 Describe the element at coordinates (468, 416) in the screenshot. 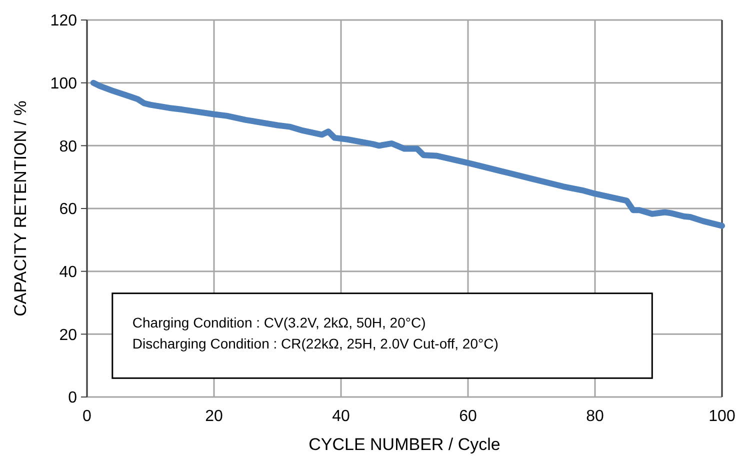

I see `x-tick-label: 60` at that location.